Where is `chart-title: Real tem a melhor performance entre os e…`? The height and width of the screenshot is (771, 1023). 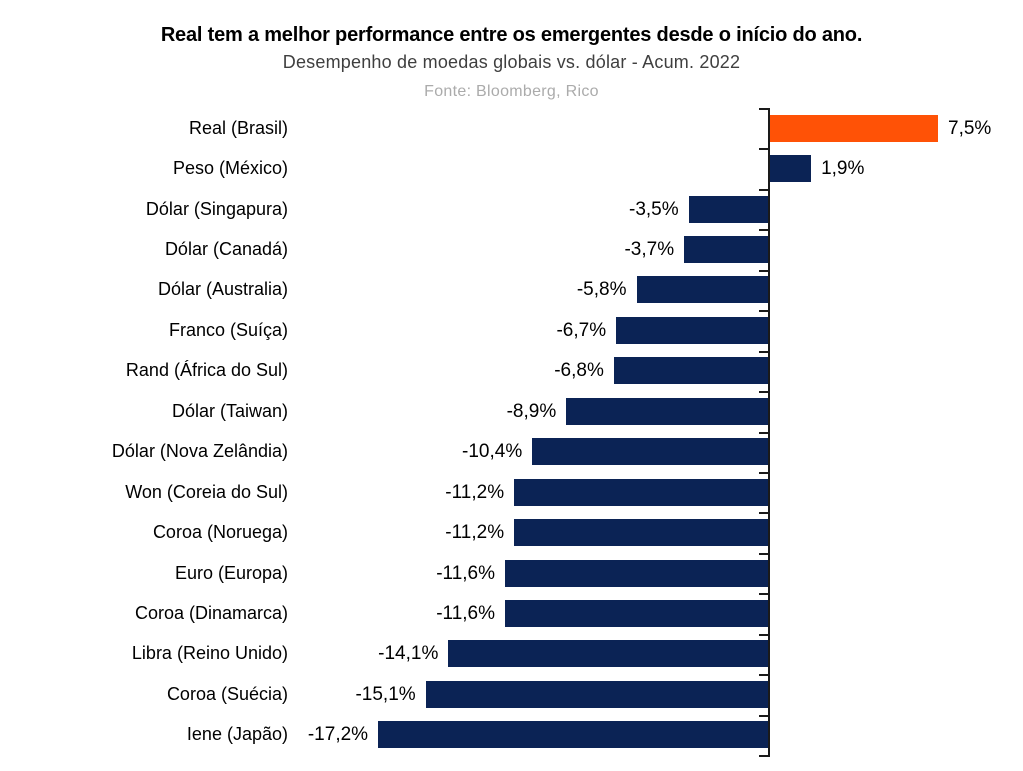 chart-title: Real tem a melhor performance entre os e… is located at coordinates (511, 35).